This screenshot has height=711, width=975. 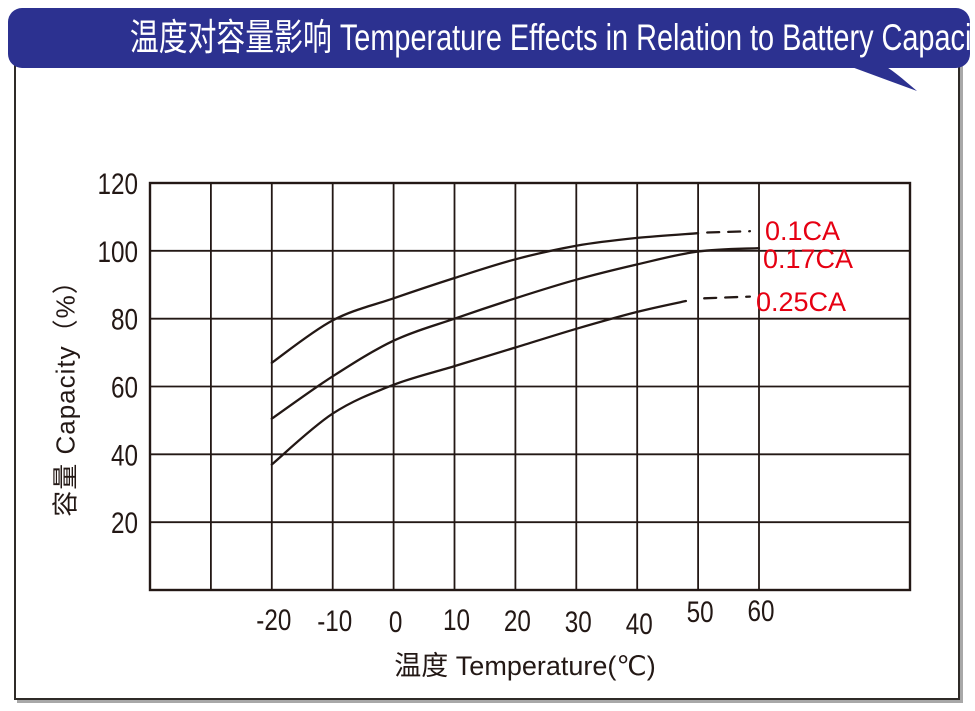 What do you see at coordinates (803, 231) in the screenshot?
I see `series-label-0.1CA: 0.1CA` at bounding box center [803, 231].